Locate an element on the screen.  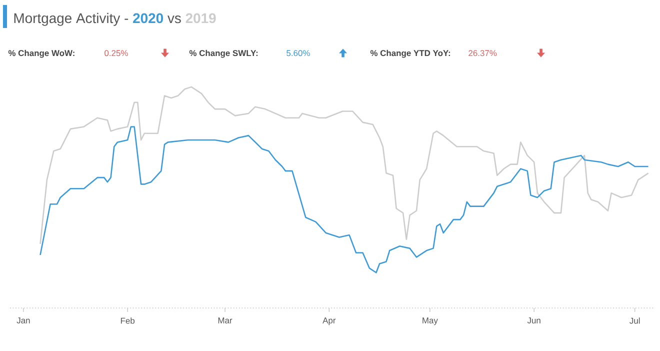
text: 0.25% is located at coordinates (116, 53).